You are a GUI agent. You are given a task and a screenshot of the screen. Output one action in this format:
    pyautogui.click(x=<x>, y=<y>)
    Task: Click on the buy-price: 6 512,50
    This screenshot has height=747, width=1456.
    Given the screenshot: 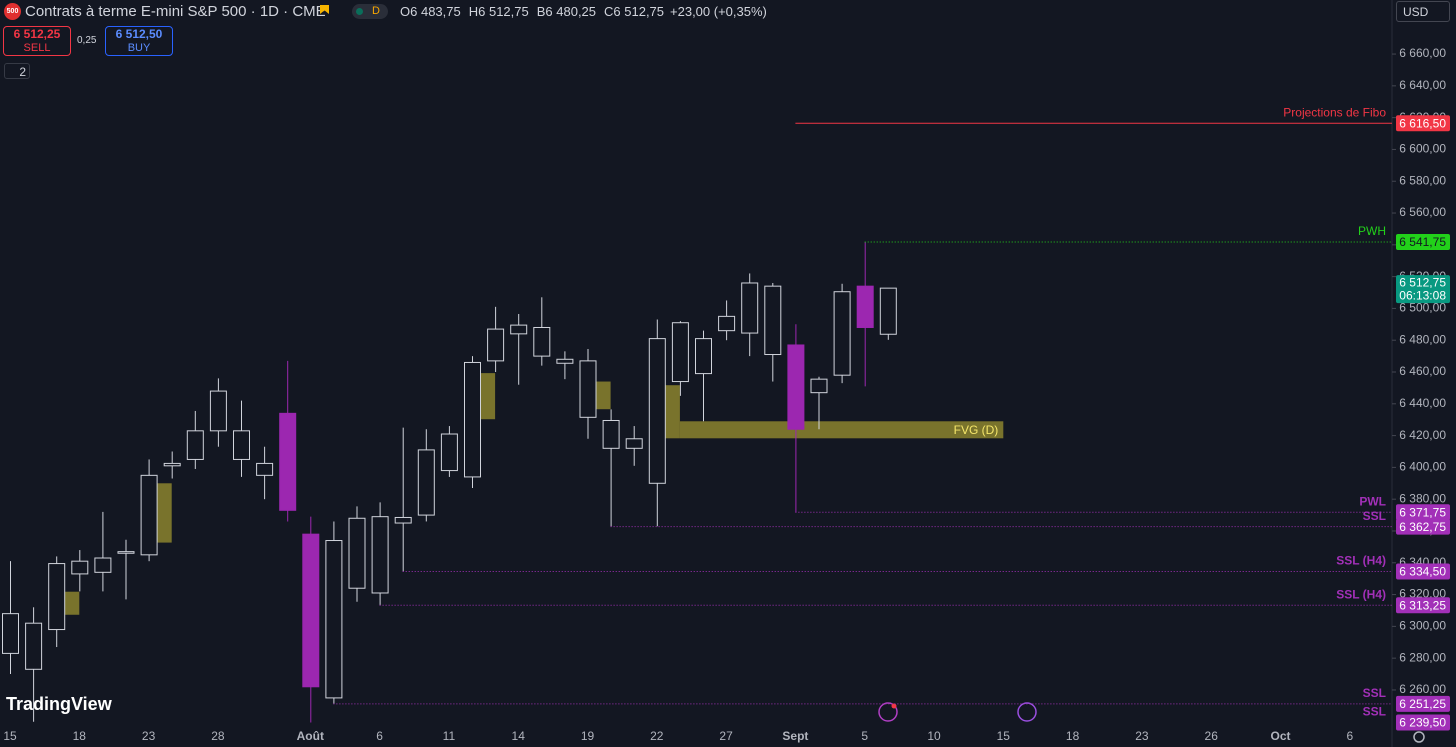 What is the action you would take?
    pyautogui.click(x=139, y=34)
    